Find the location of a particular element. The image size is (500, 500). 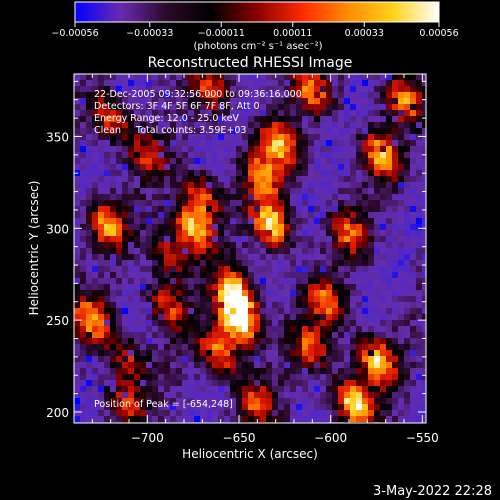

peak-position-label: Position of Peak = [-654,248] is located at coordinates (163, 404).